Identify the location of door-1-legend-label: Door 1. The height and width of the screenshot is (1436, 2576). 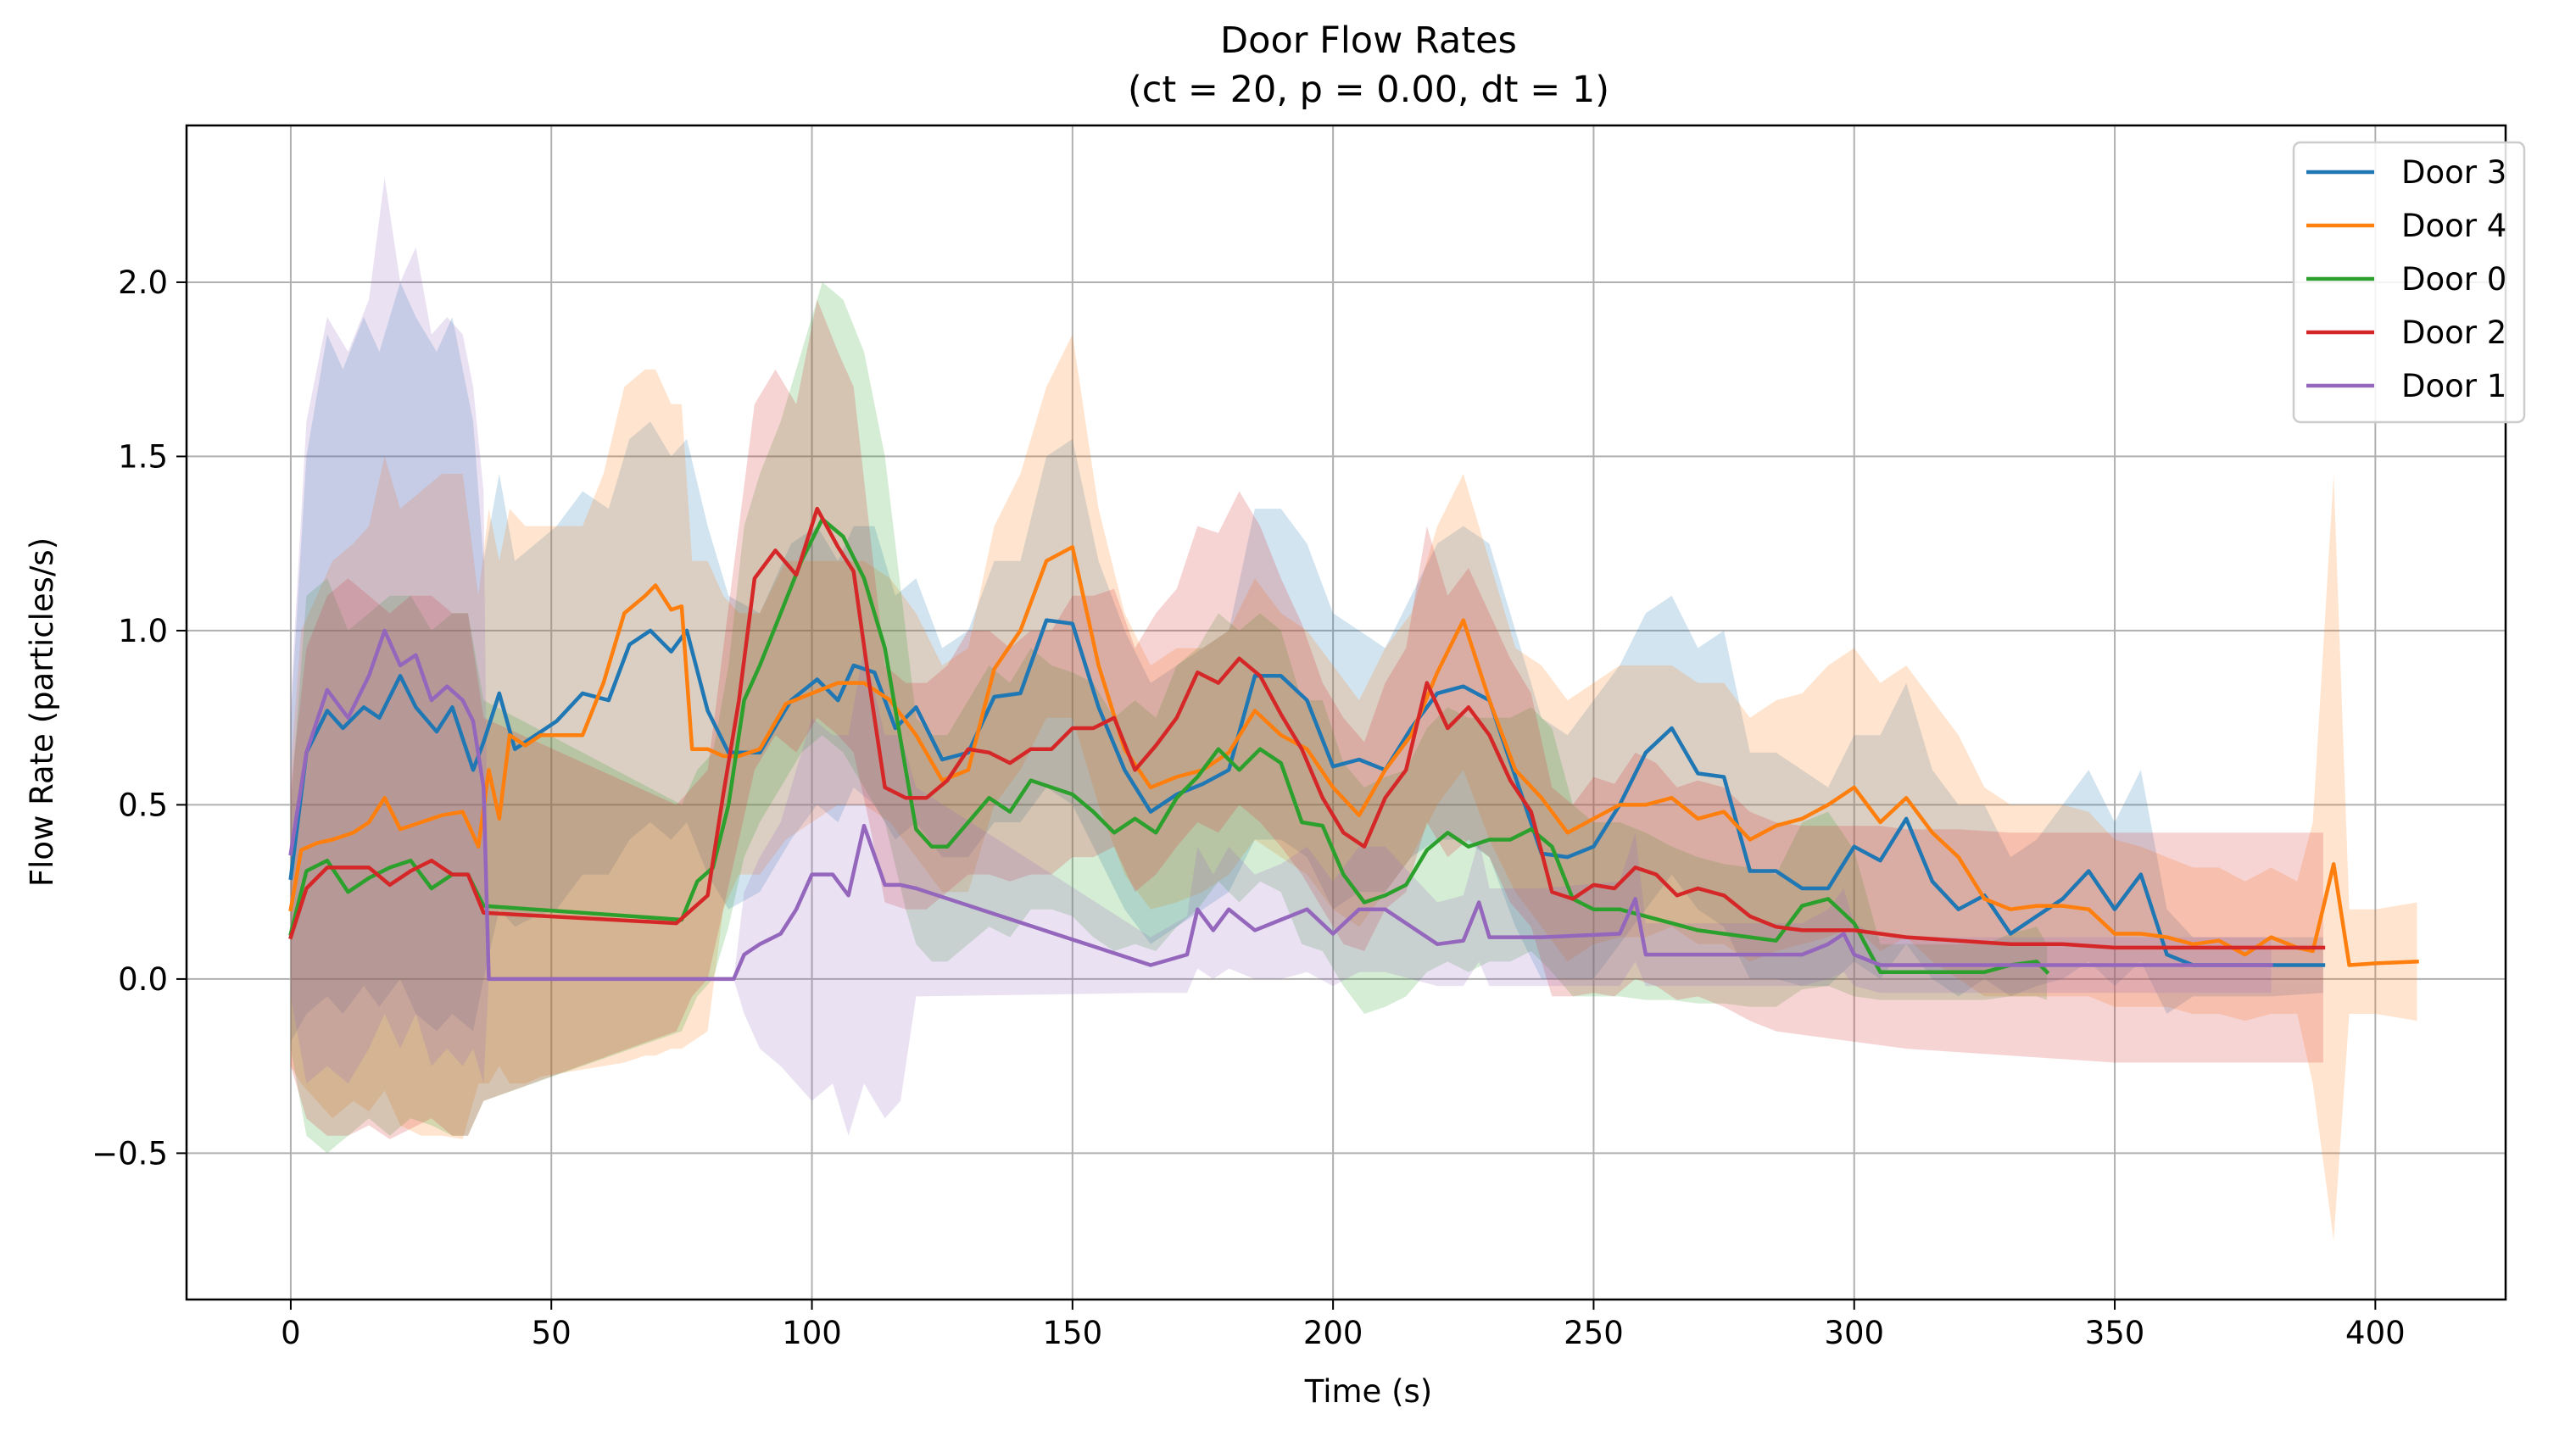
(2453, 386).